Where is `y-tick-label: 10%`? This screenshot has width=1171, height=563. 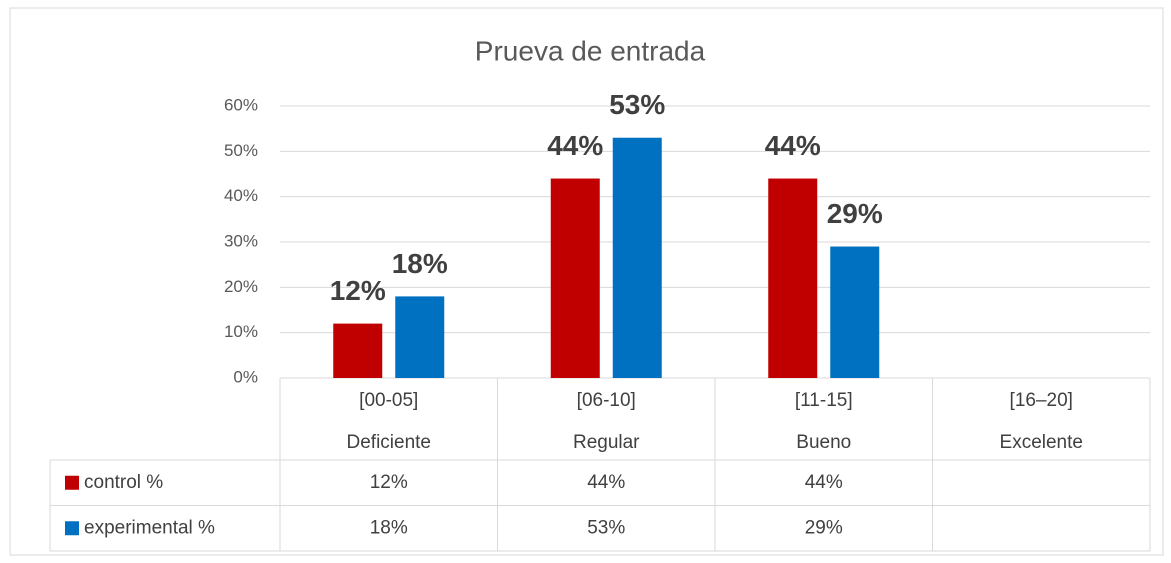
y-tick-label: 10% is located at coordinates (241, 331).